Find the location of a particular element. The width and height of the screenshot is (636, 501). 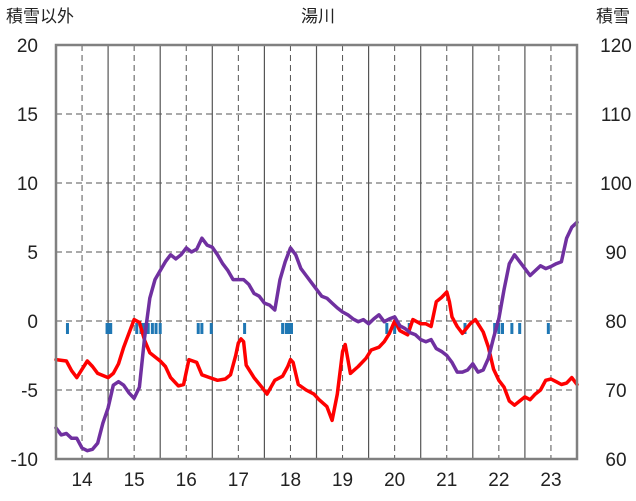

right-tick-label: 90 is located at coordinates (615, 253).